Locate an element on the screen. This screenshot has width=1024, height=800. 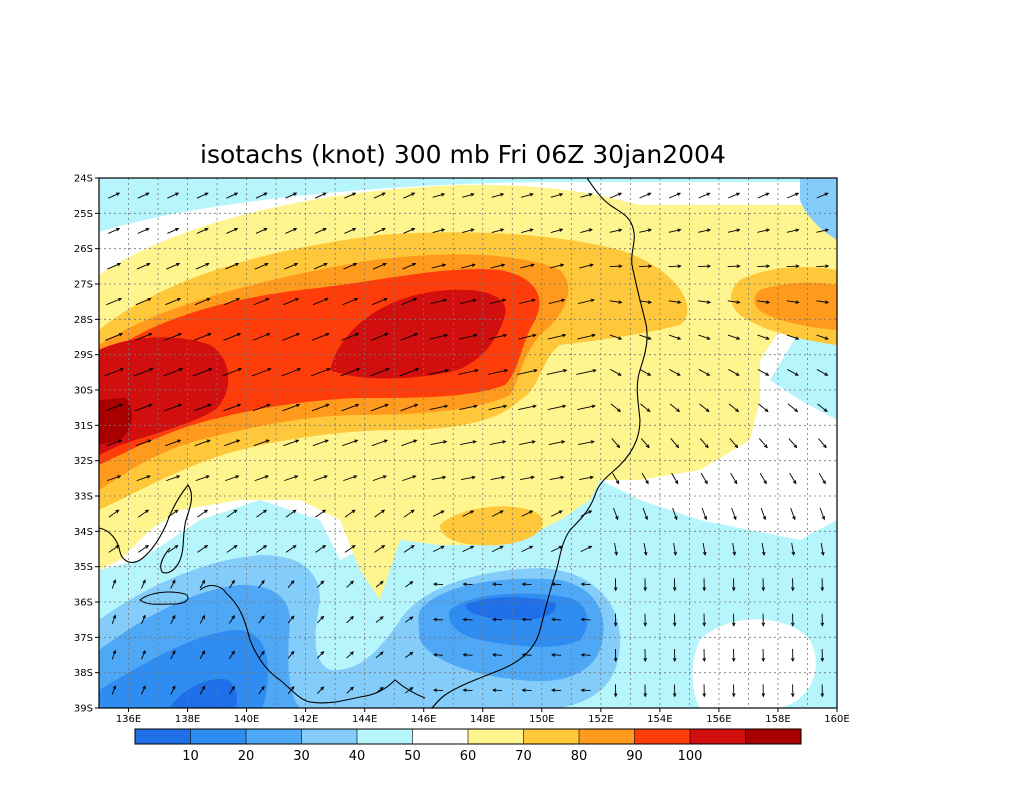
lon-label: 138E is located at coordinates (187, 719).